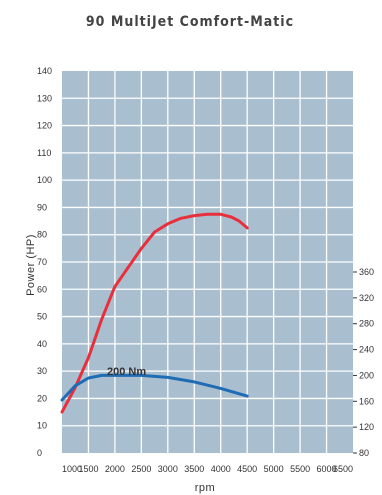 This screenshot has width=382, height=495. Describe the element at coordinates (247, 469) in the screenshot. I see `x-tick-label: 4500` at that location.